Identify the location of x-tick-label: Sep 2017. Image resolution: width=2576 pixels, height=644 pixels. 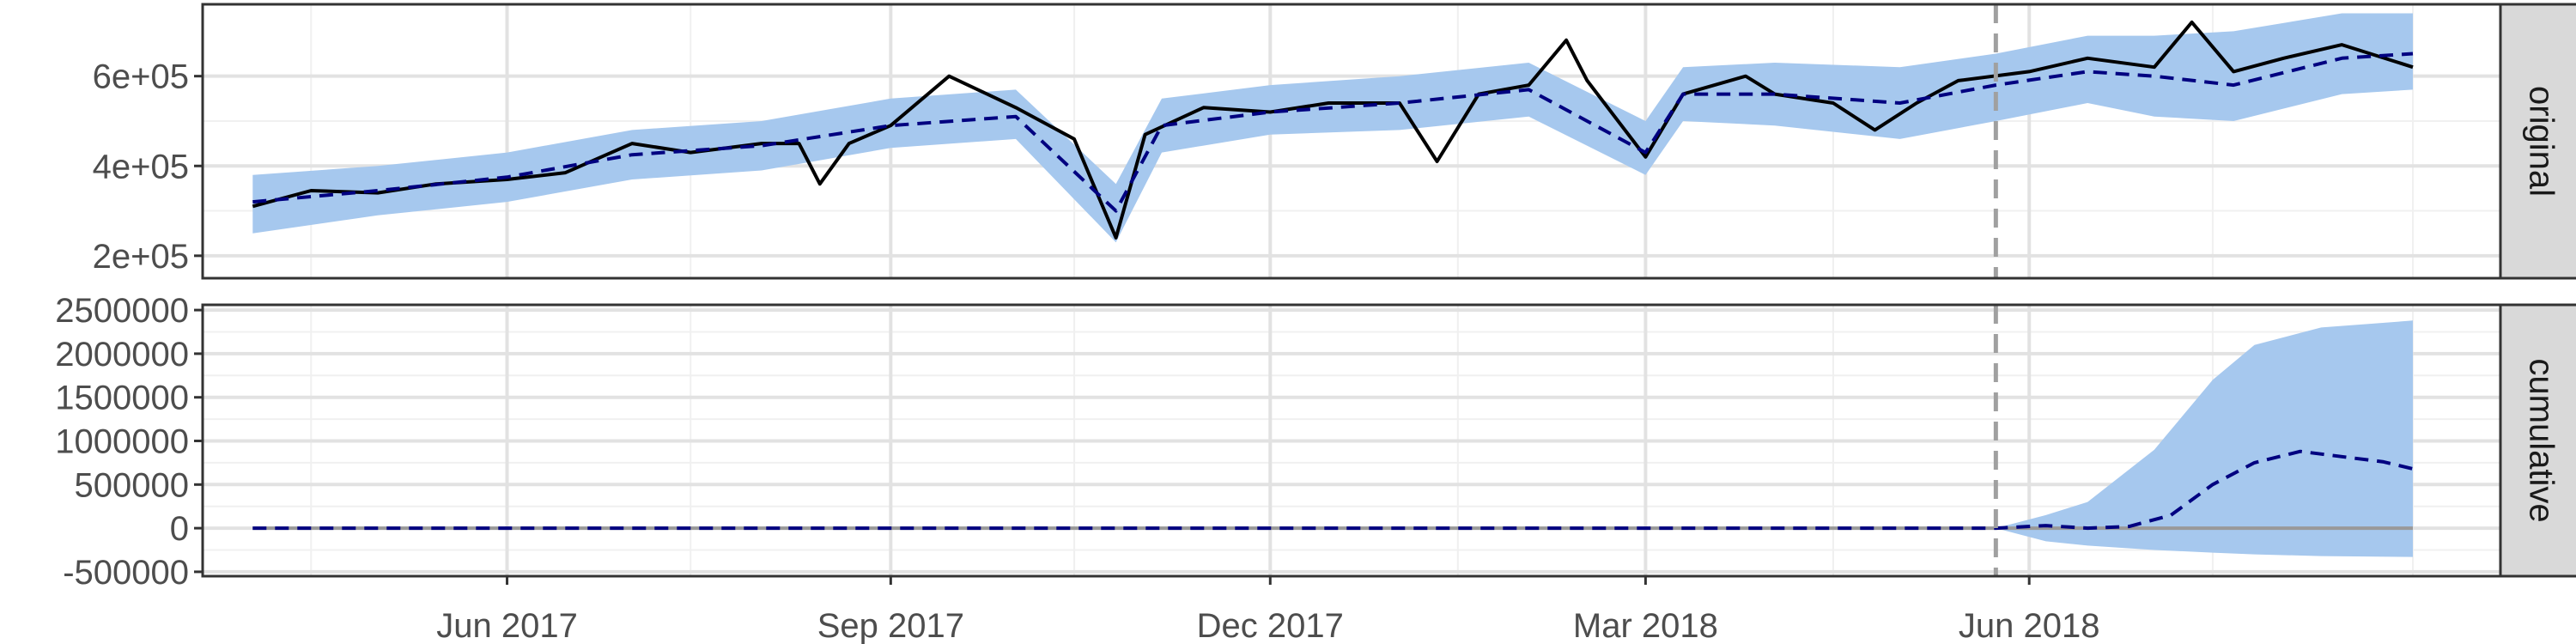
(890, 625).